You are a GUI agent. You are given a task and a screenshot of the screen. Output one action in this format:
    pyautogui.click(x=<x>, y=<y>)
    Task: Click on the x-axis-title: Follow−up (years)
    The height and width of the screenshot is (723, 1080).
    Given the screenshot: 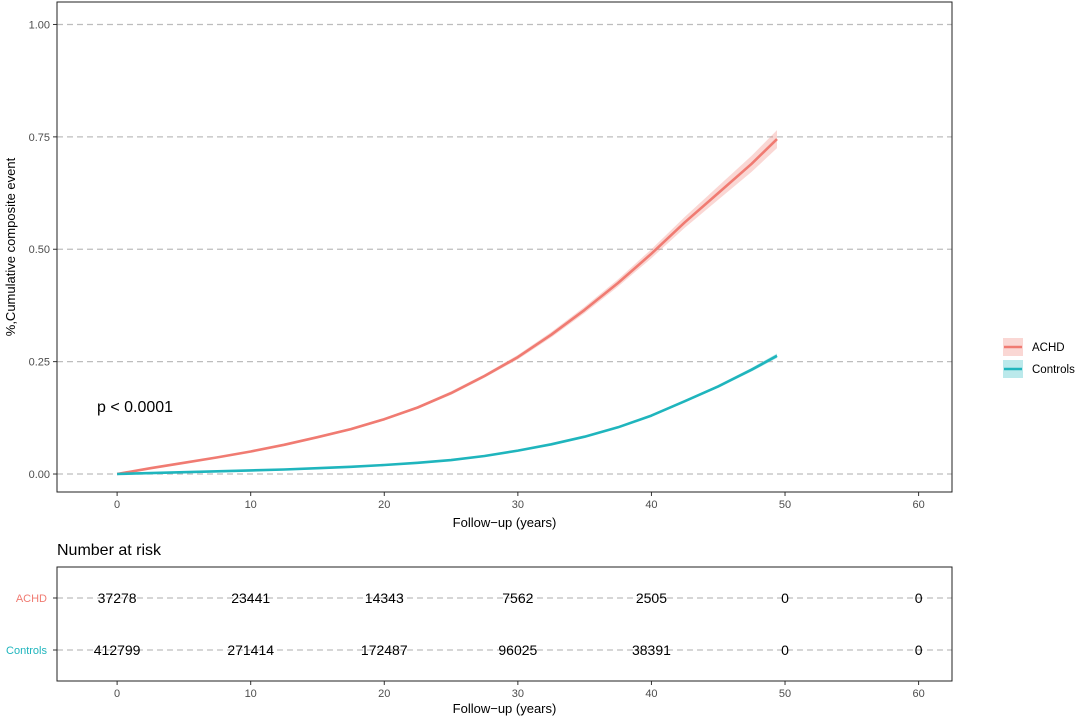 What is the action you would take?
    pyautogui.click(x=505, y=522)
    